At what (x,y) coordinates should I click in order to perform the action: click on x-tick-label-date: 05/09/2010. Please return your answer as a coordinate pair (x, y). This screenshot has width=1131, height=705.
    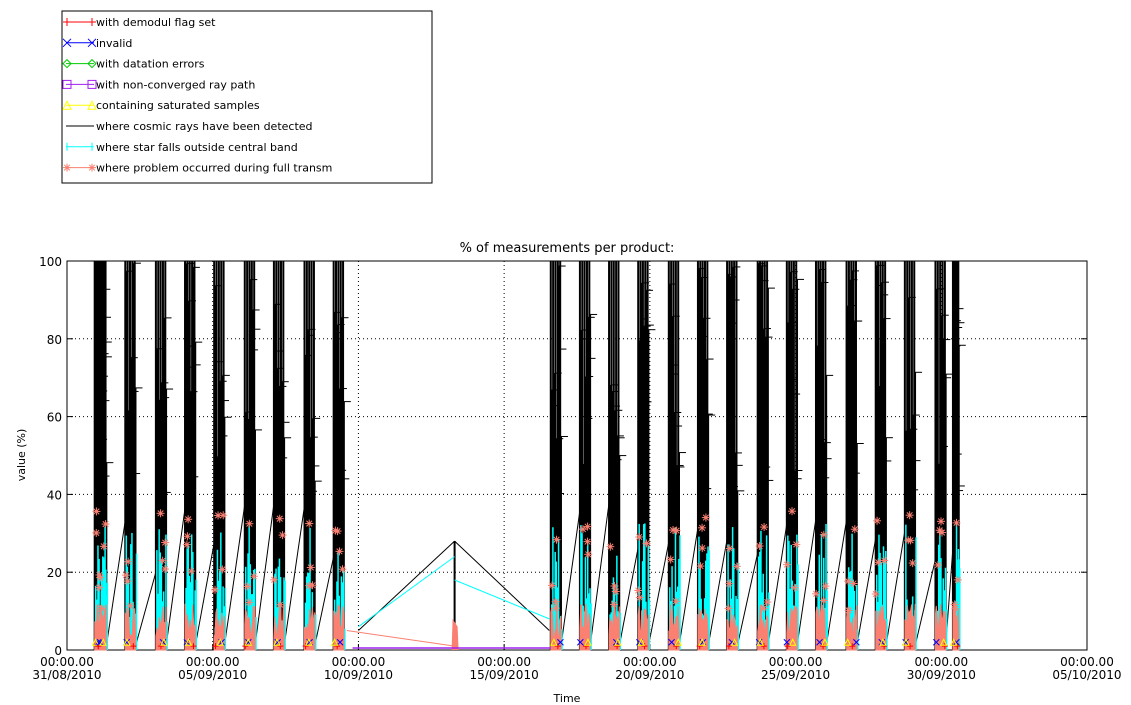
    Looking at the image, I should click on (212, 675).